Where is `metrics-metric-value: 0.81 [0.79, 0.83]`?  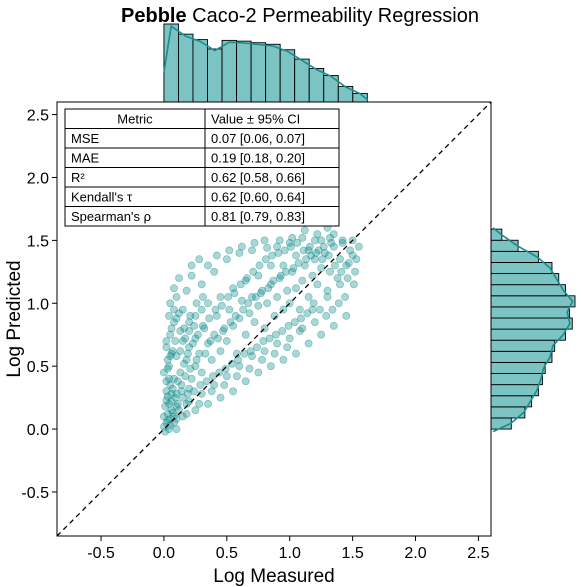 metrics-metric-value: 0.81 [0.79, 0.83] is located at coordinates (258, 216).